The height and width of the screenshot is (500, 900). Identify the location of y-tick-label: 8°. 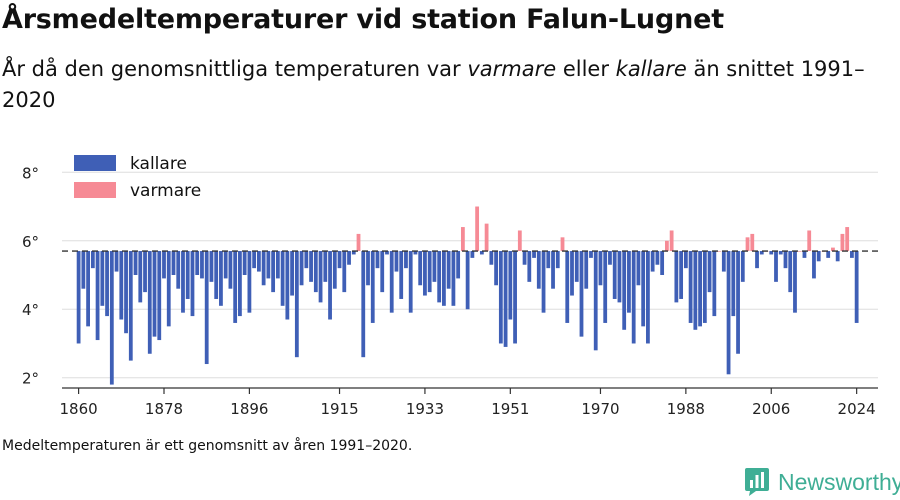
(30, 173).